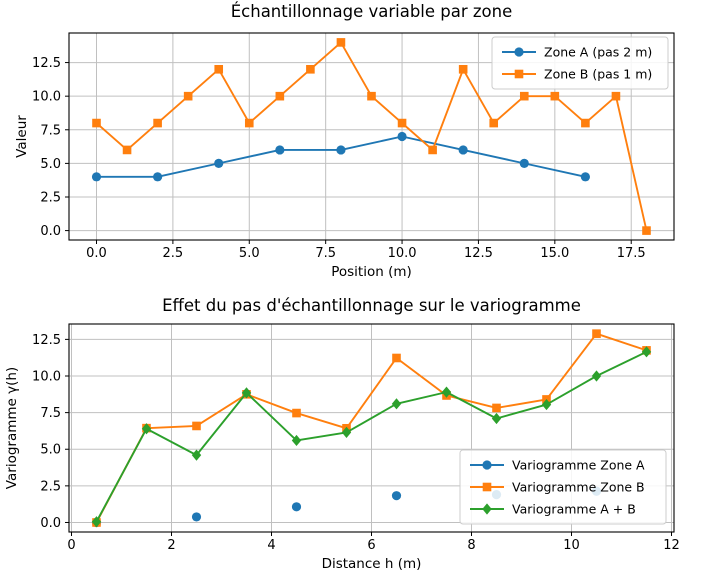 This screenshot has height=584, width=720. I want to click on x-tick-label: 0, so click(71, 545).